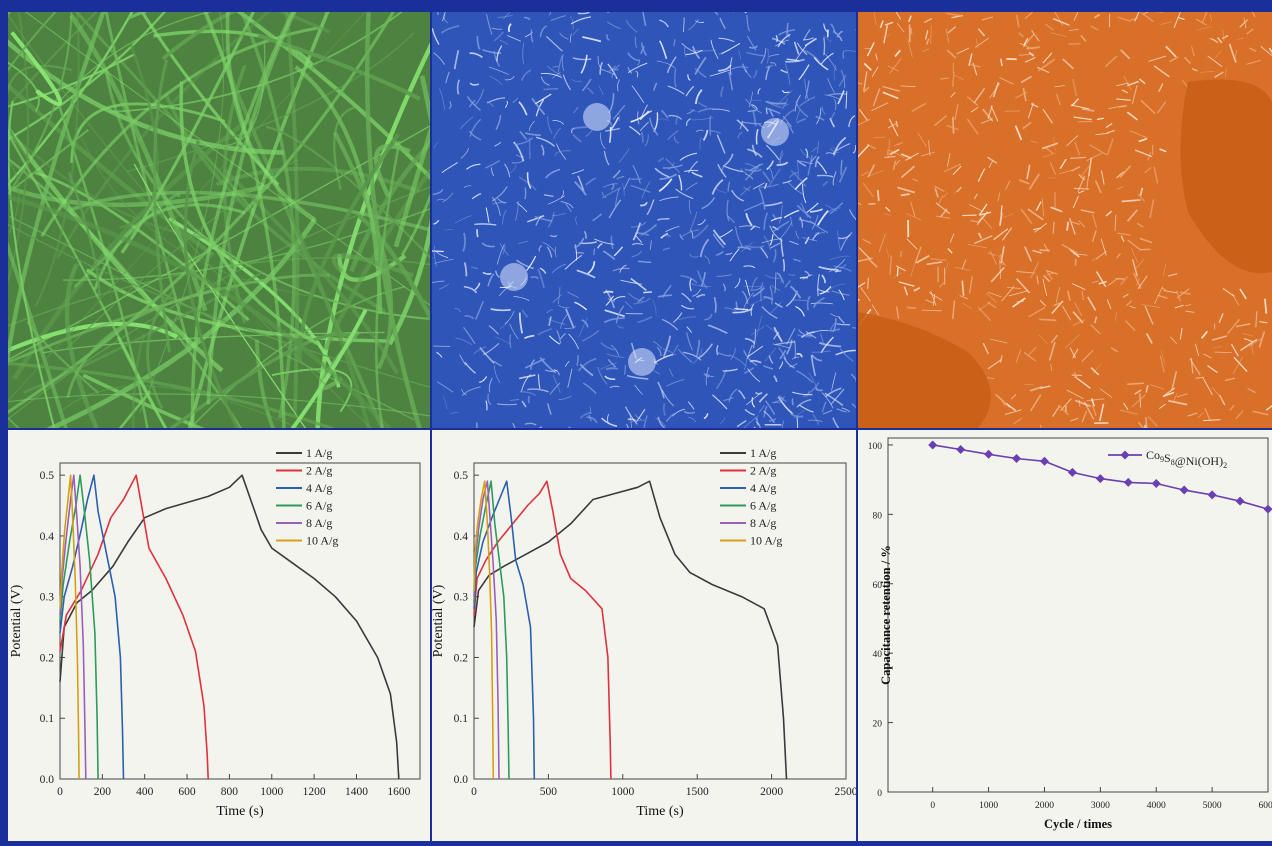 This screenshot has width=1272, height=846. What do you see at coordinates (319, 506) in the screenshot?
I see `legend-label: 6 A/g` at bounding box center [319, 506].